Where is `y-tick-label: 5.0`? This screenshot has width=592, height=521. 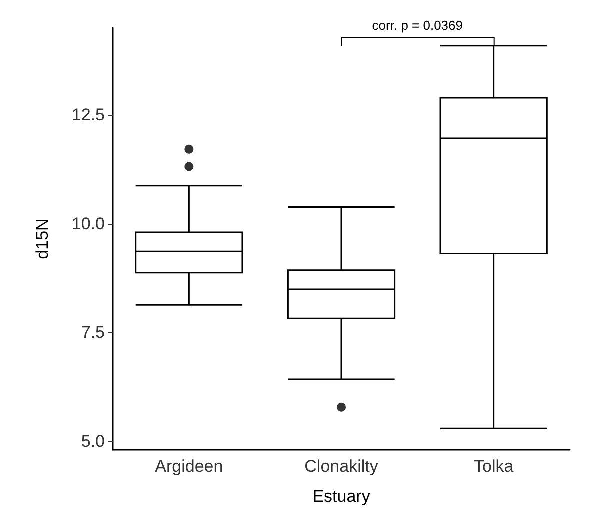 y-tick-label: 5.0 is located at coordinates (93, 441).